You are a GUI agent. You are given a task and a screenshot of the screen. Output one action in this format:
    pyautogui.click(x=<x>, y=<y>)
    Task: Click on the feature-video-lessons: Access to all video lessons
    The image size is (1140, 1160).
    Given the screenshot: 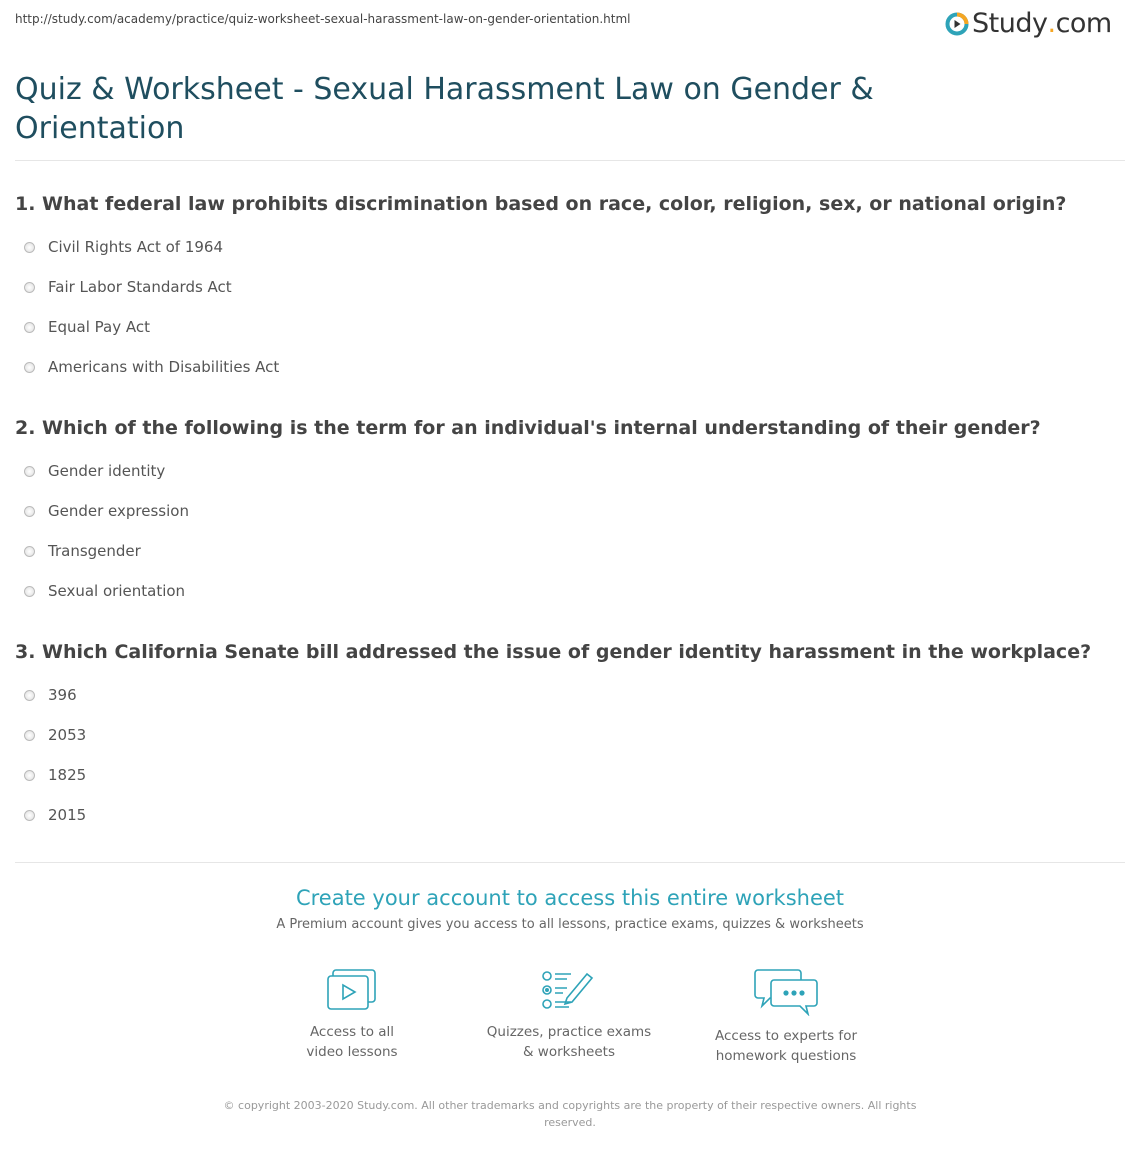 What is the action you would take?
    pyautogui.click(x=352, y=1015)
    